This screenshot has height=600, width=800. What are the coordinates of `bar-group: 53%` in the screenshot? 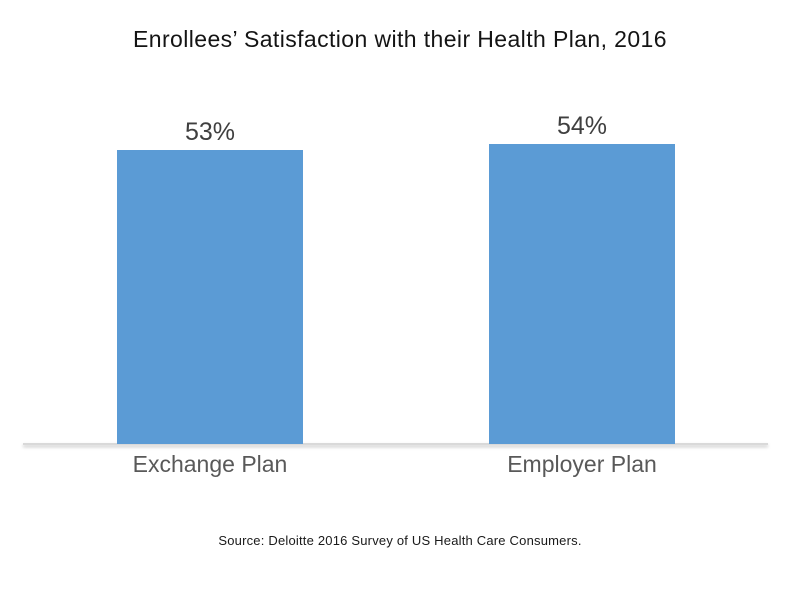 It's located at (210, 280).